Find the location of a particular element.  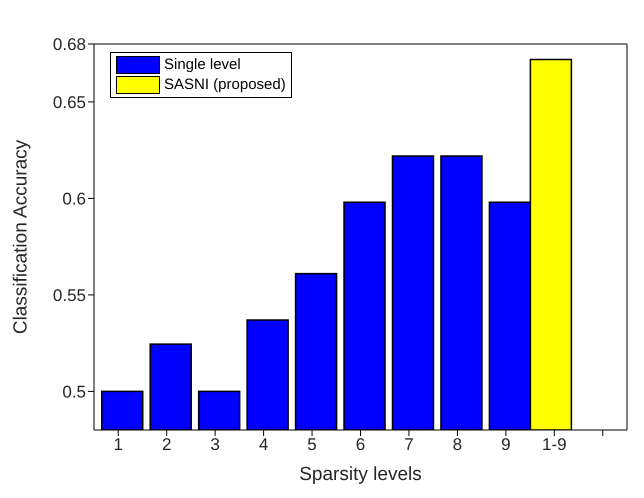

x-tick-label: 1 is located at coordinates (118, 444).